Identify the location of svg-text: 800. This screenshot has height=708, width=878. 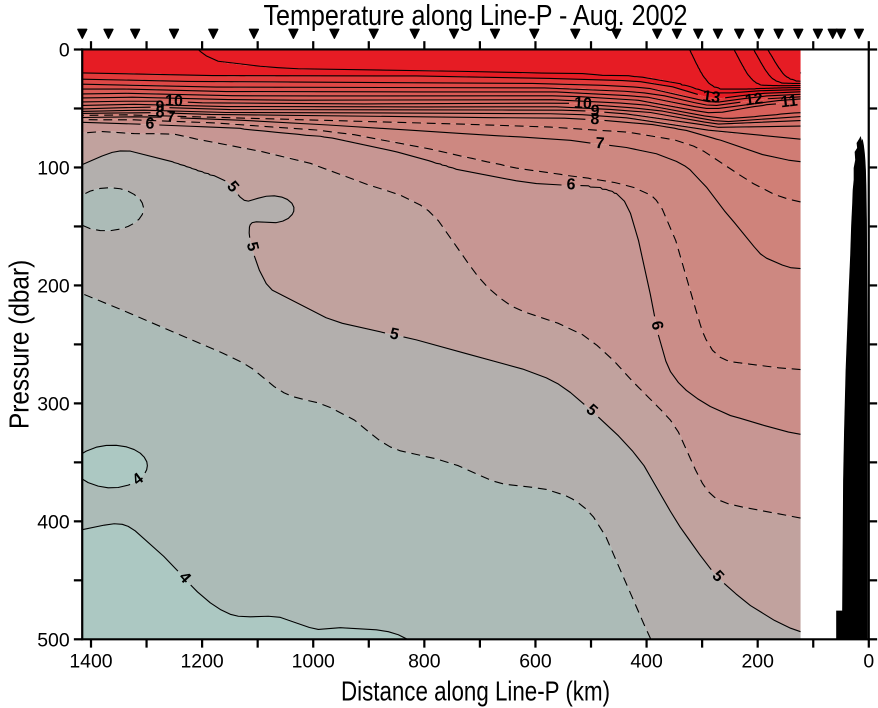
(424, 661).